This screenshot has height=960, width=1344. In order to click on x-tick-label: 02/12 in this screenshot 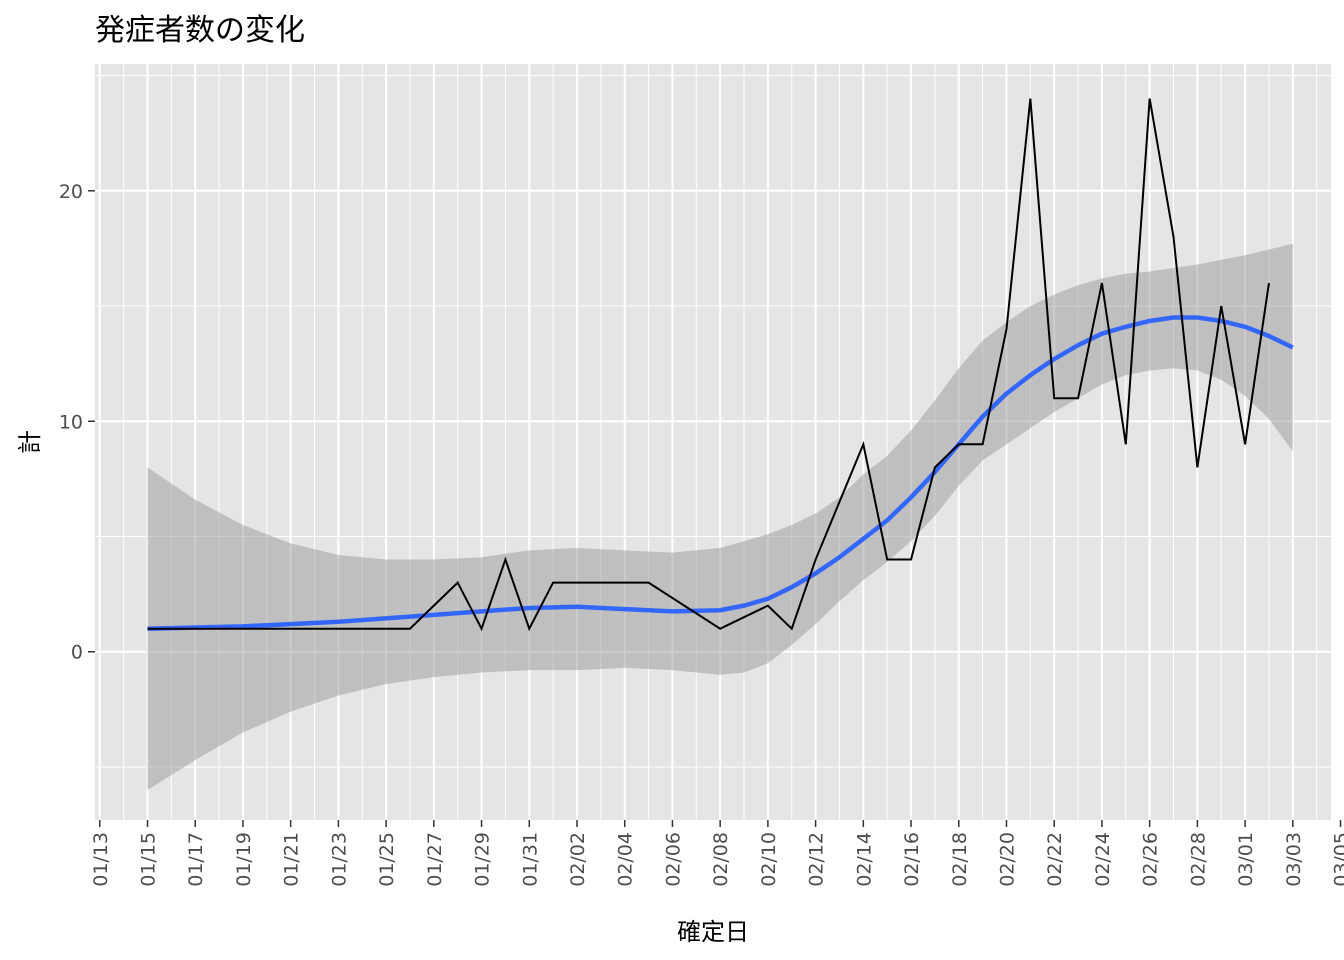, I will do `click(817, 859)`.